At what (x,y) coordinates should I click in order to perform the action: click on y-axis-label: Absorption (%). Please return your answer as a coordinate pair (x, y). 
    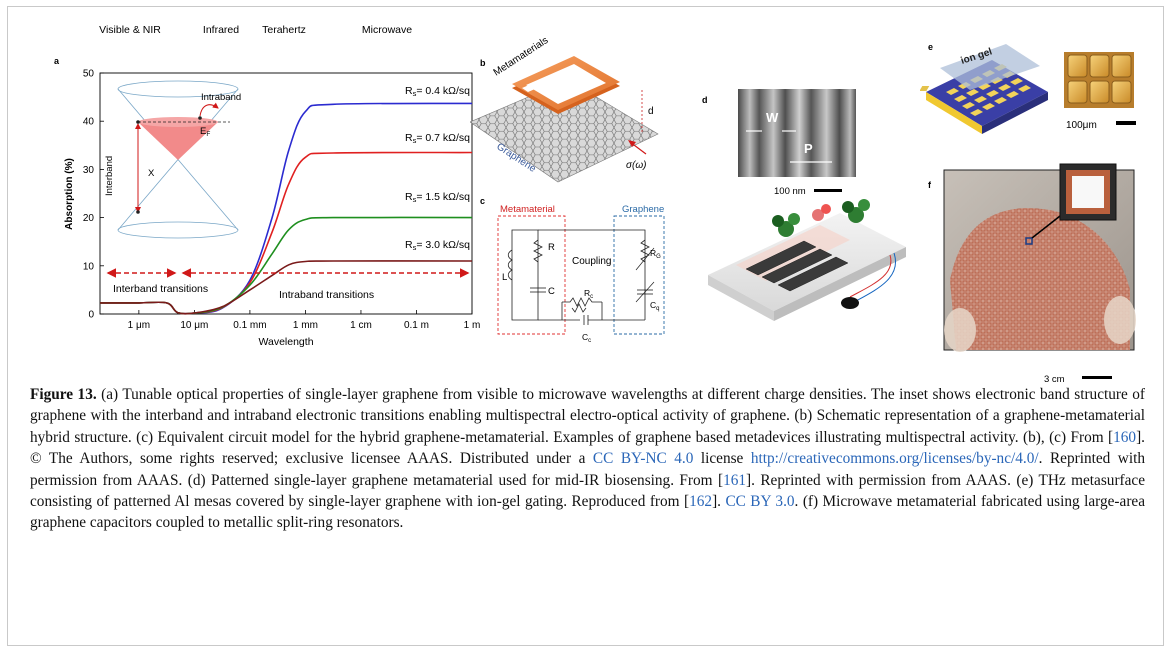
    Looking at the image, I should click on (69, 194).